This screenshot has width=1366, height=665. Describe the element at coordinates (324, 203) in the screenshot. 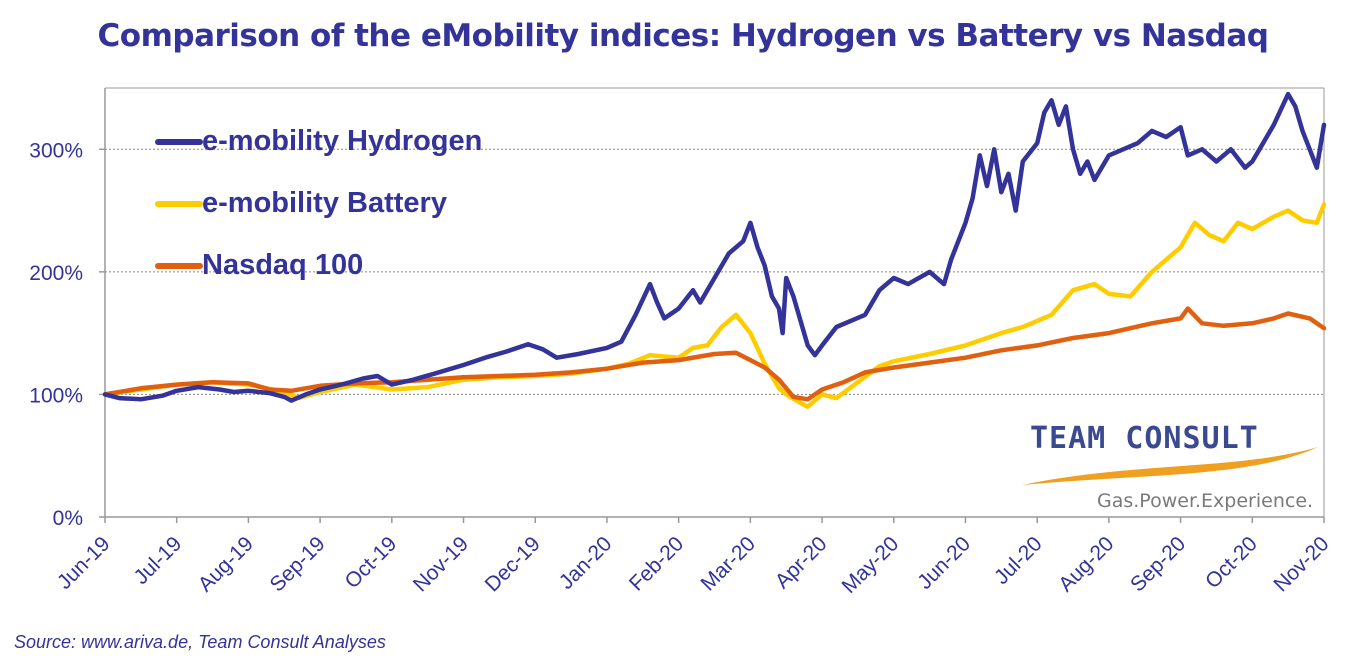

I see `legend-label: e-mobility Battery` at that location.